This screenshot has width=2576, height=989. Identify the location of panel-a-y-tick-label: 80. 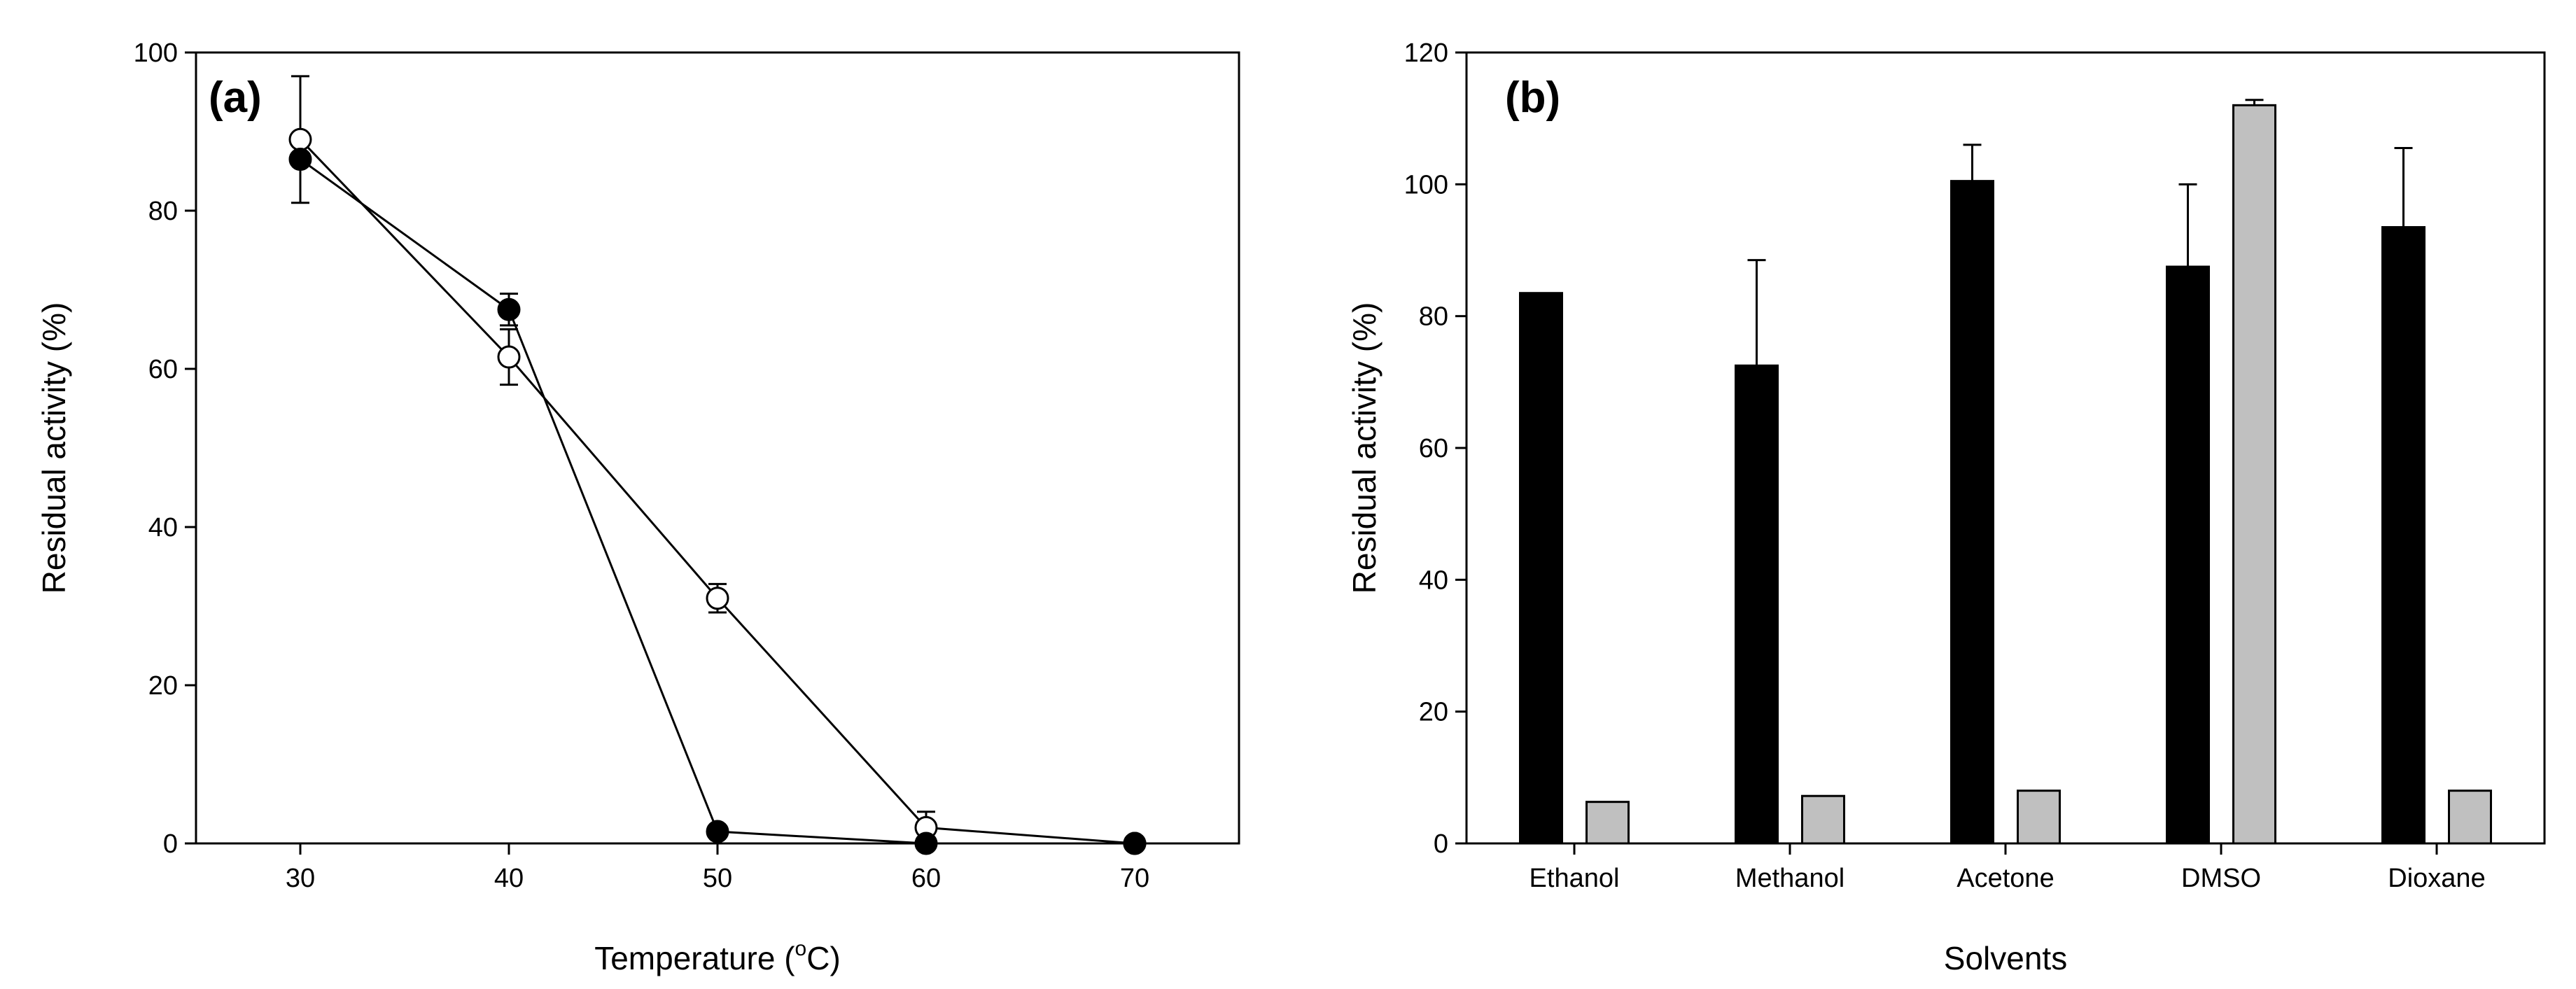
(163, 211).